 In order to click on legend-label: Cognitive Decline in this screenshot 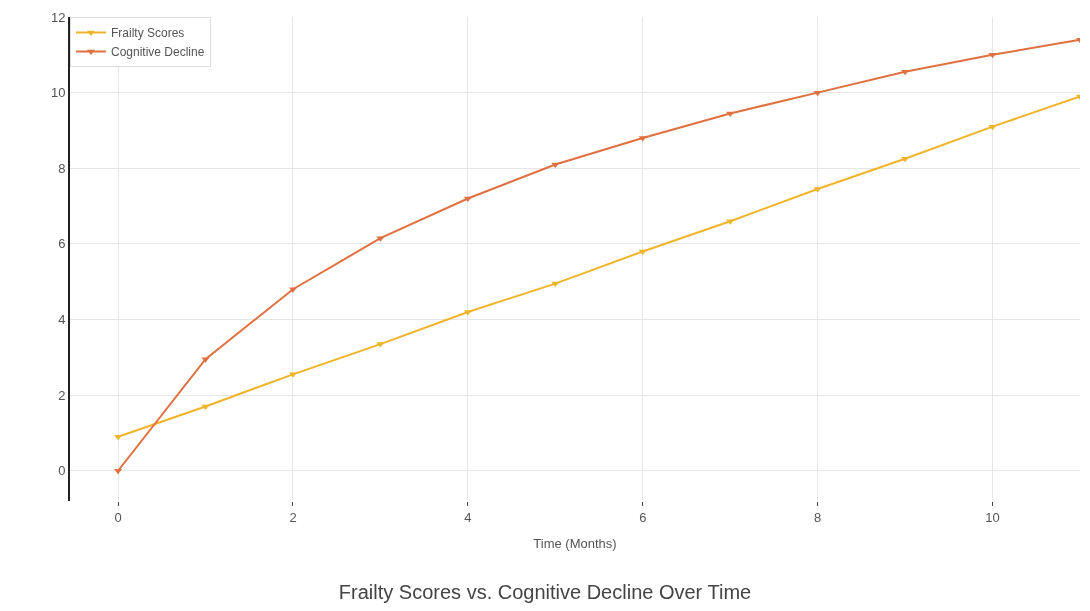, I will do `click(158, 52)`.